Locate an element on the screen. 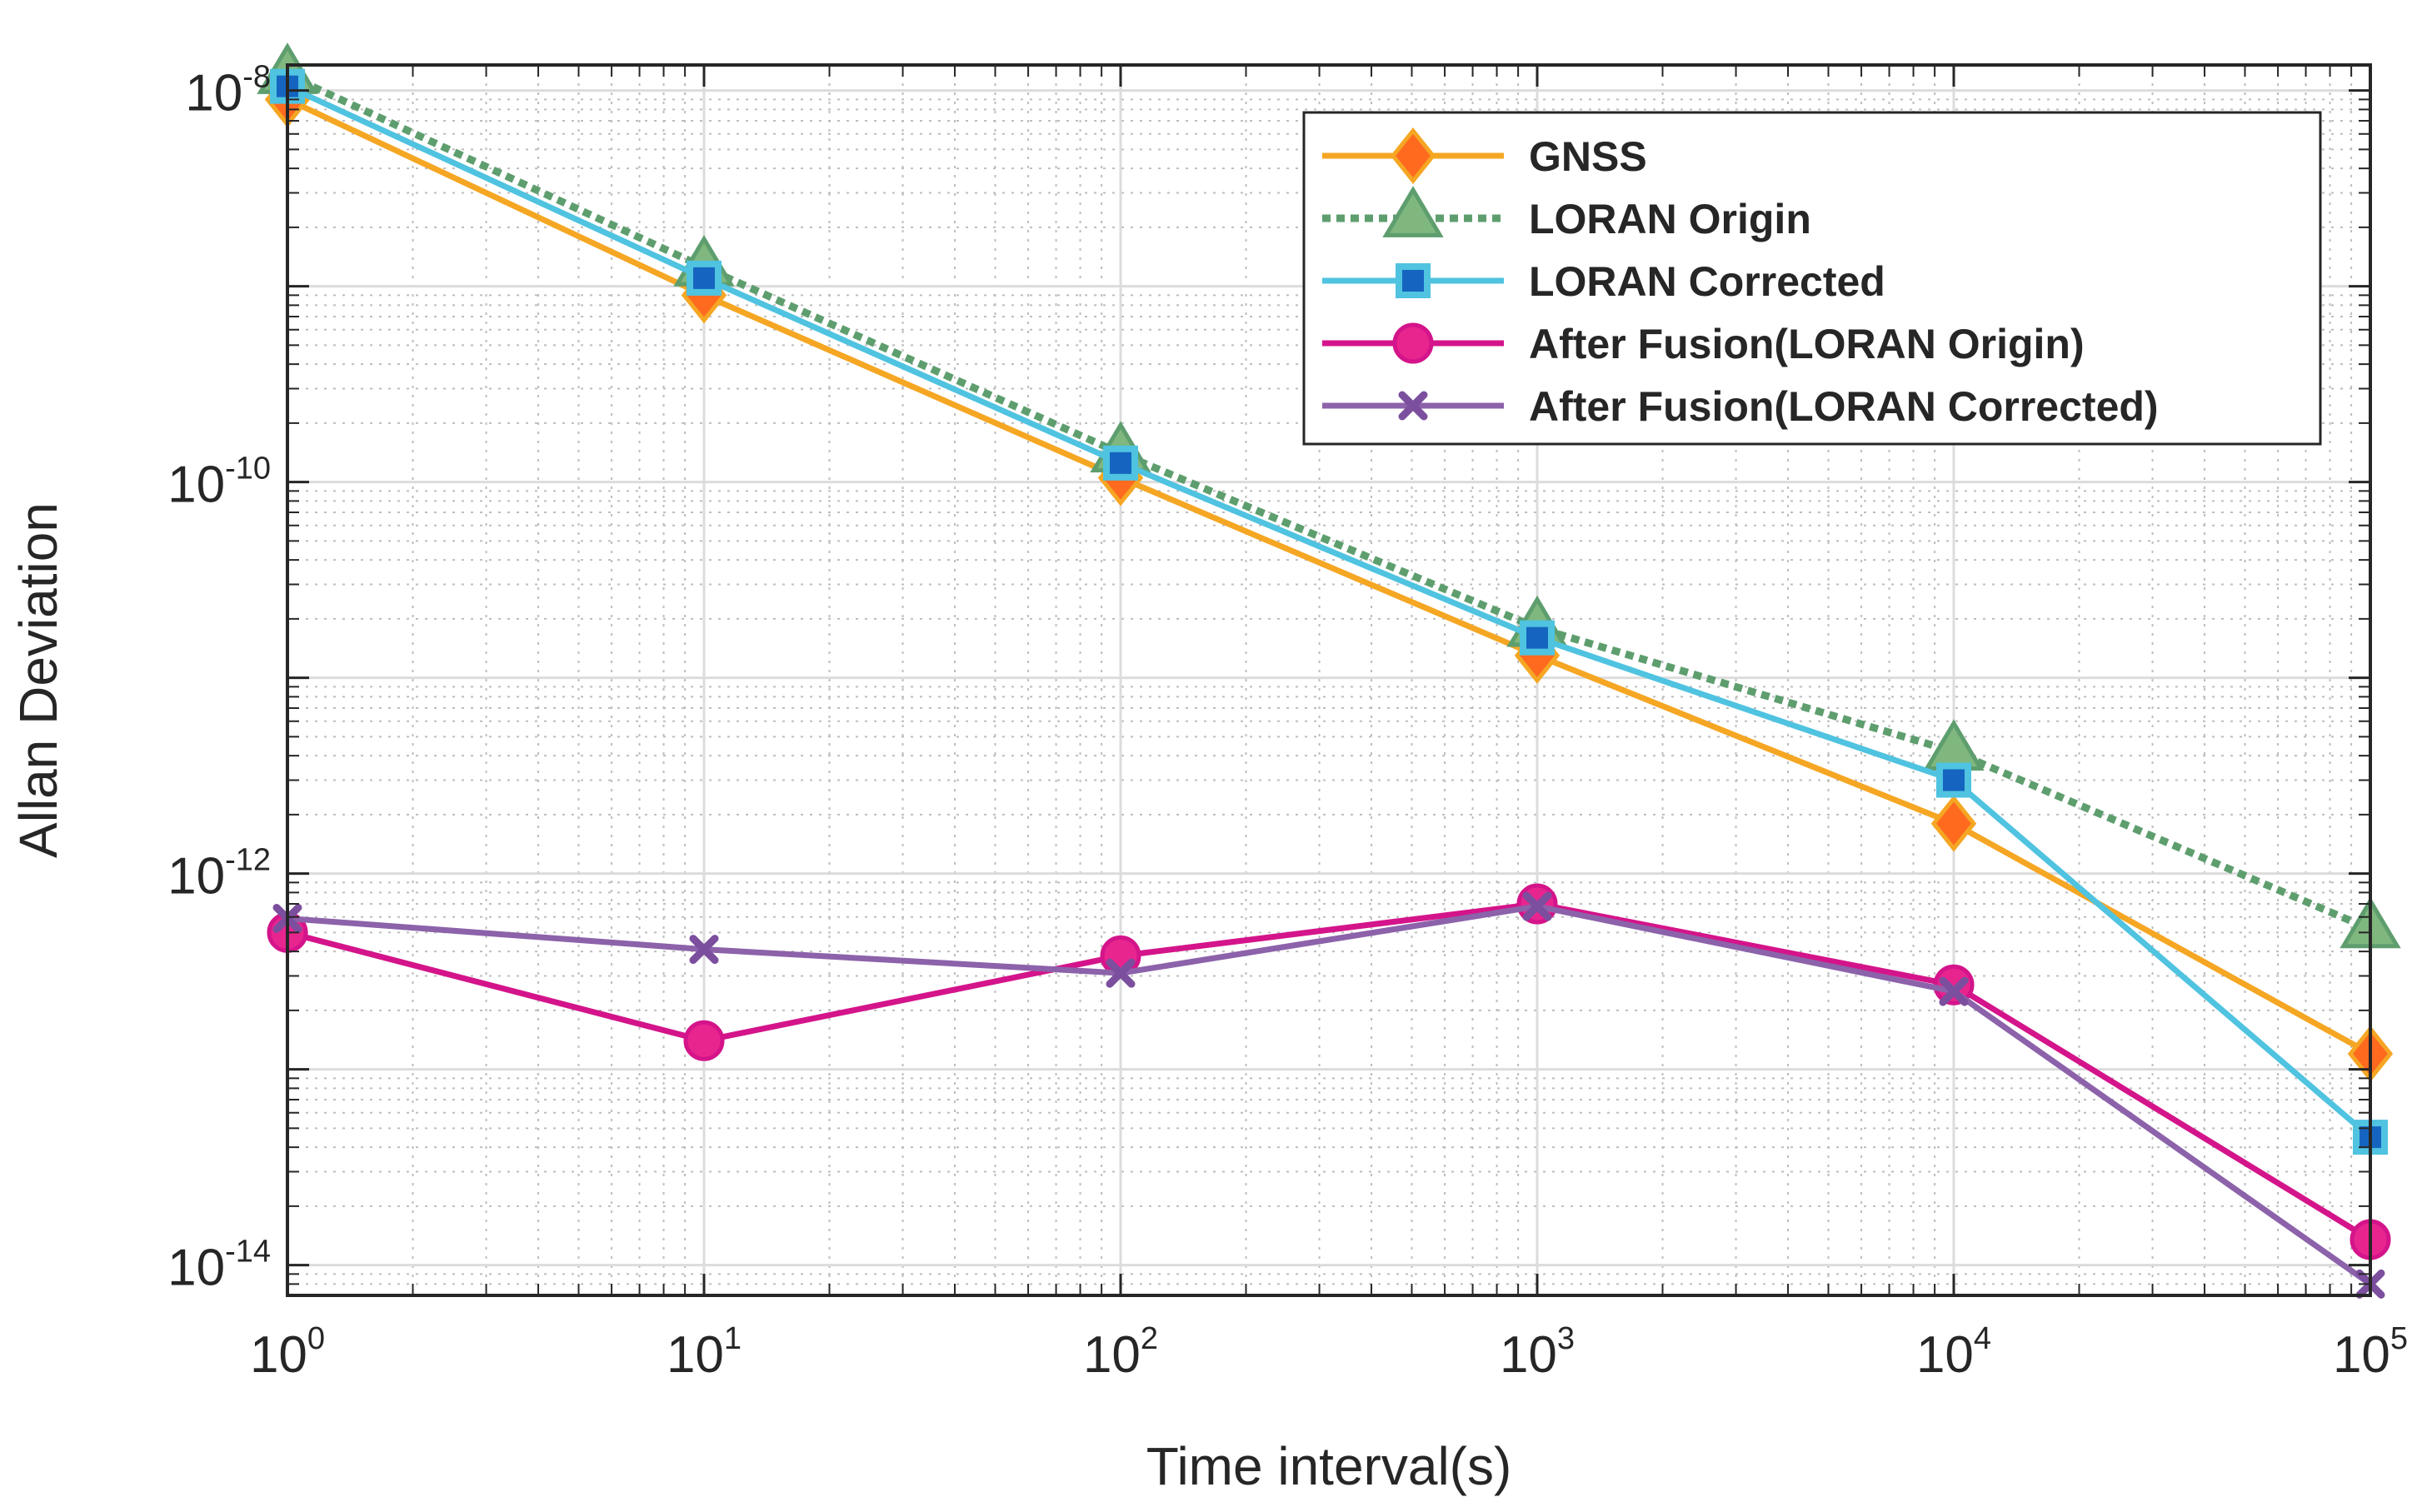 This screenshot has width=2427, height=1512. y-tick-label: 10-14 is located at coordinates (219, 1266).